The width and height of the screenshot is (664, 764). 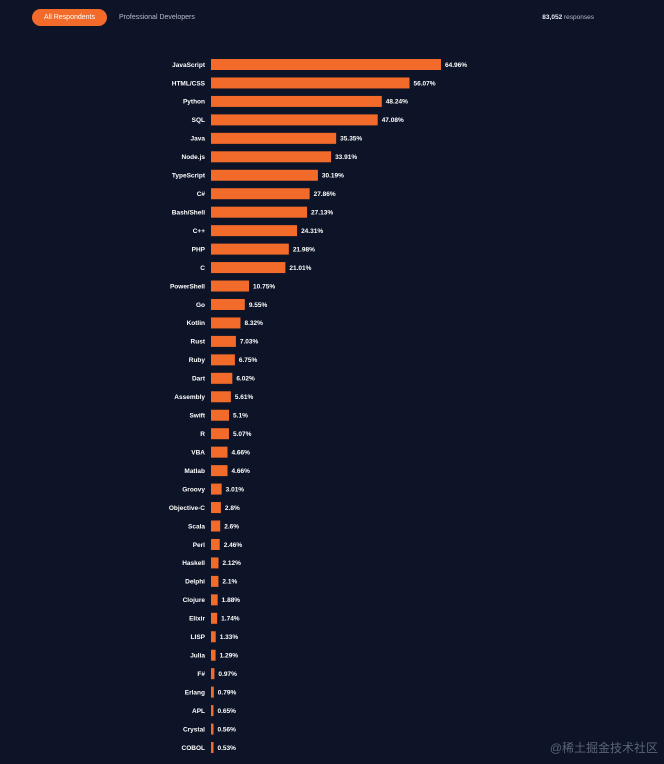 What do you see at coordinates (230, 619) in the screenshot?
I see `value-label: 1.74%` at bounding box center [230, 619].